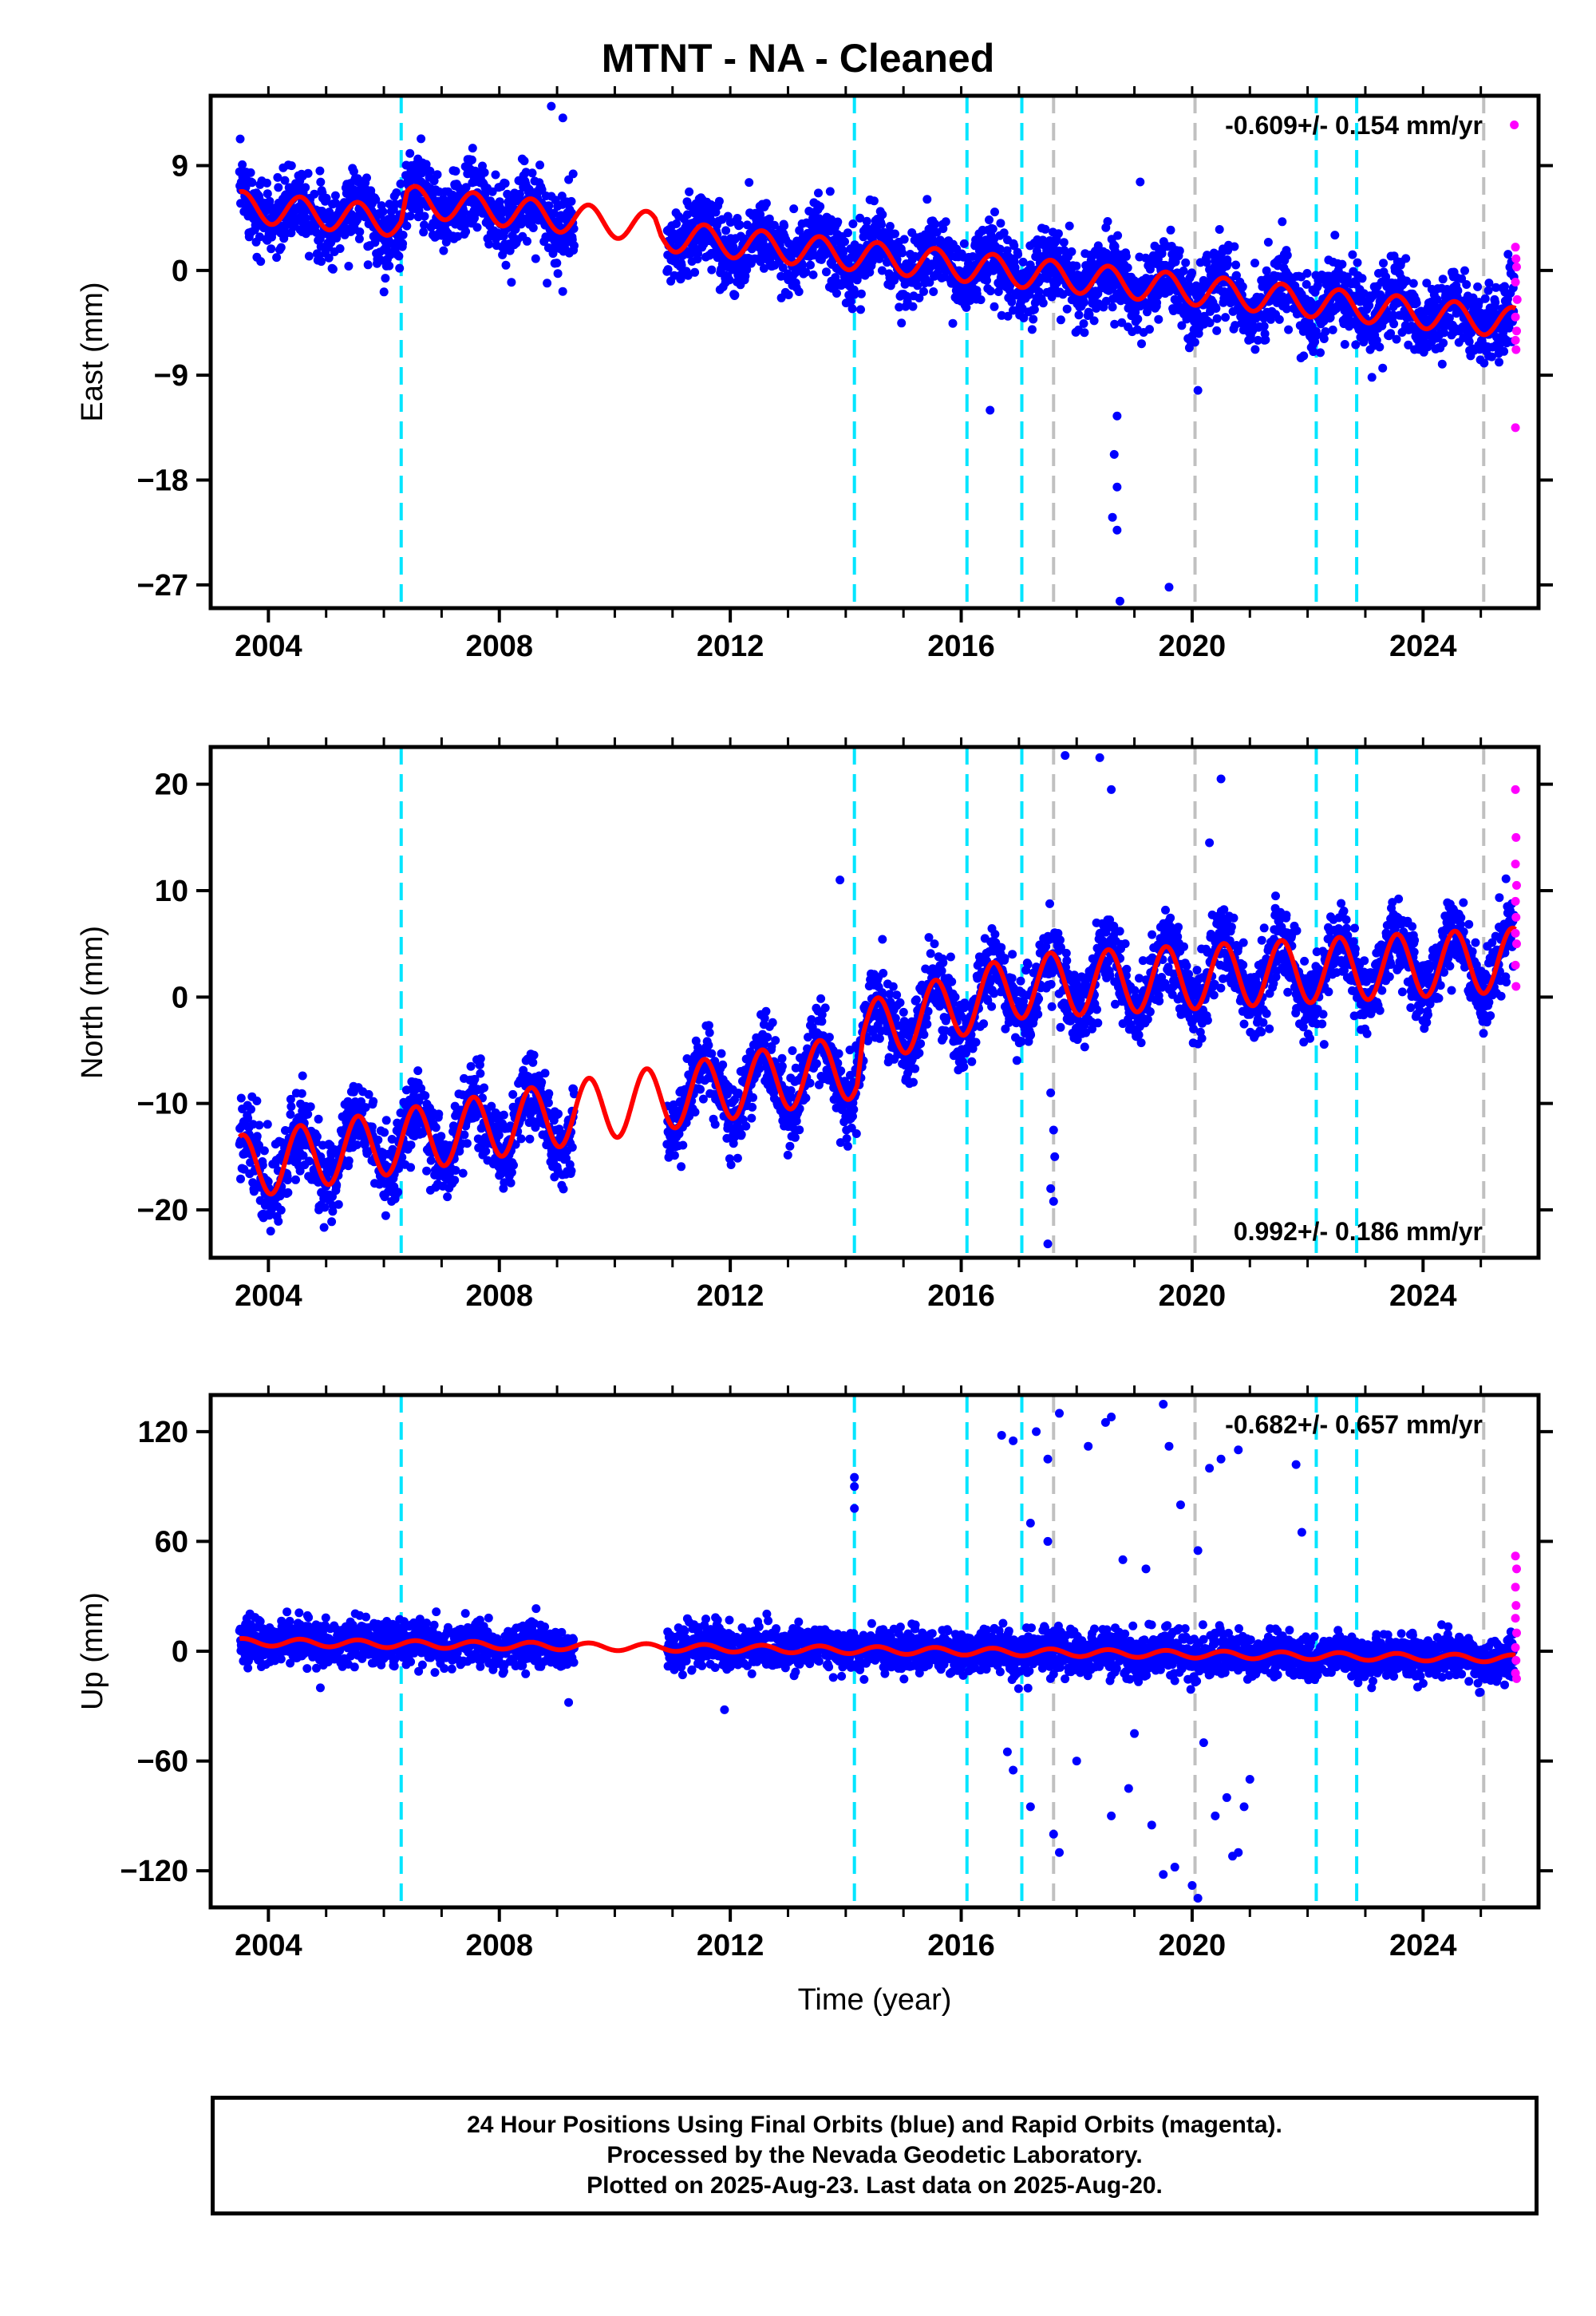 The width and height of the screenshot is (1596, 2316). Describe the element at coordinates (1354, 125) in the screenshot. I see `velocity-label: -0.609+/- 0.154 mm/yr` at that location.